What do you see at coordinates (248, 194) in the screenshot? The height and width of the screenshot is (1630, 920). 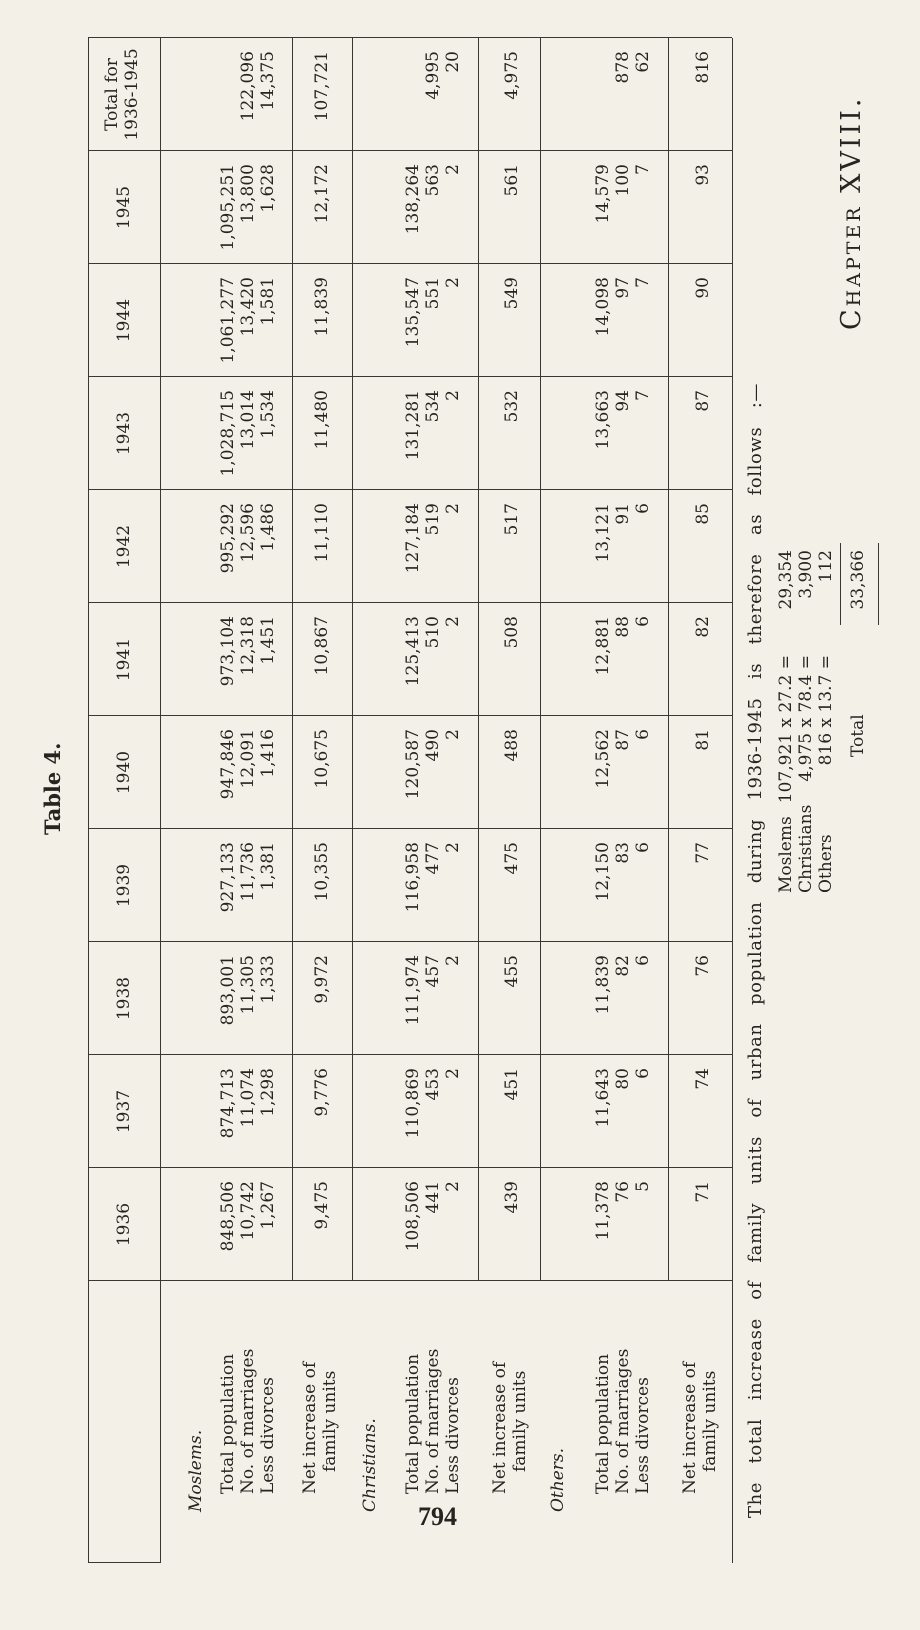 I see `table-cell: 13,800` at bounding box center [248, 194].